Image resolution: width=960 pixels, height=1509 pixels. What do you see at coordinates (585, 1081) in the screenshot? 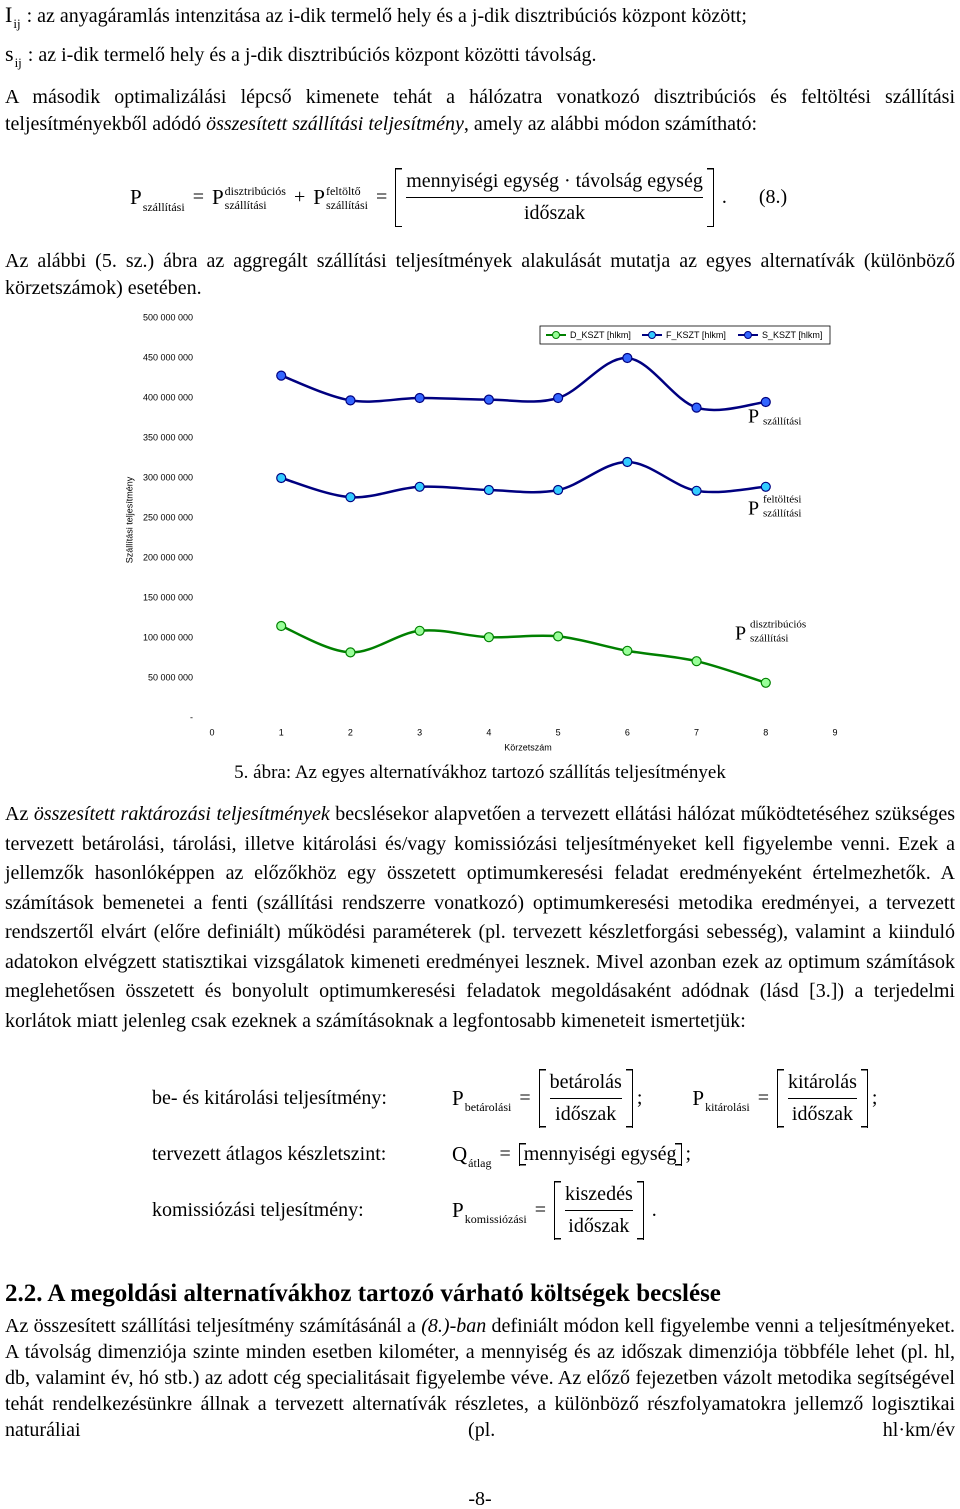
I see `numerator: betárolás` at bounding box center [585, 1081].